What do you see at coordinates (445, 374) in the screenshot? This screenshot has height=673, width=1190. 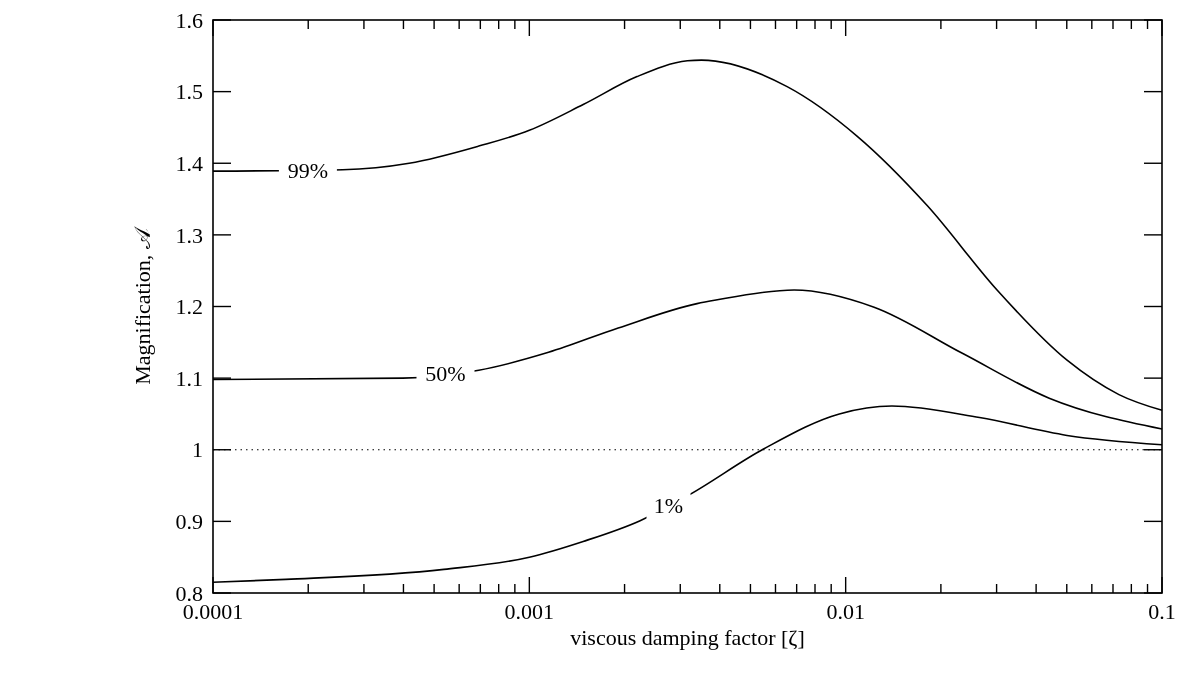 I see `series-label: 50%` at bounding box center [445, 374].